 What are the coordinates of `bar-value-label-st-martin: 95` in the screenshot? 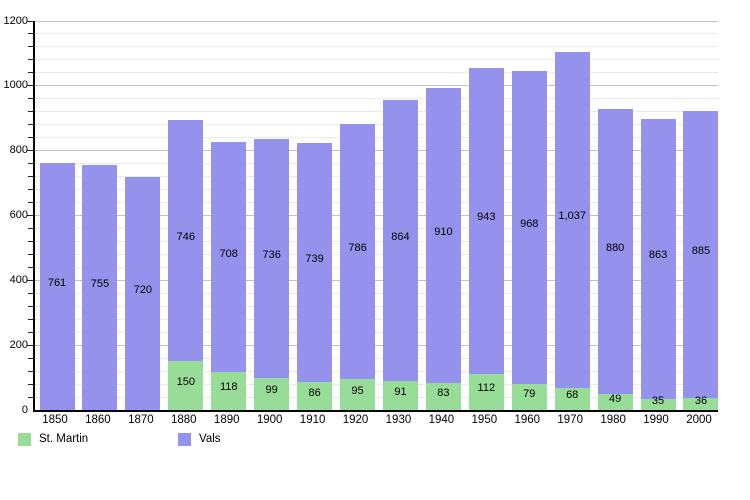 It's located at (357, 391).